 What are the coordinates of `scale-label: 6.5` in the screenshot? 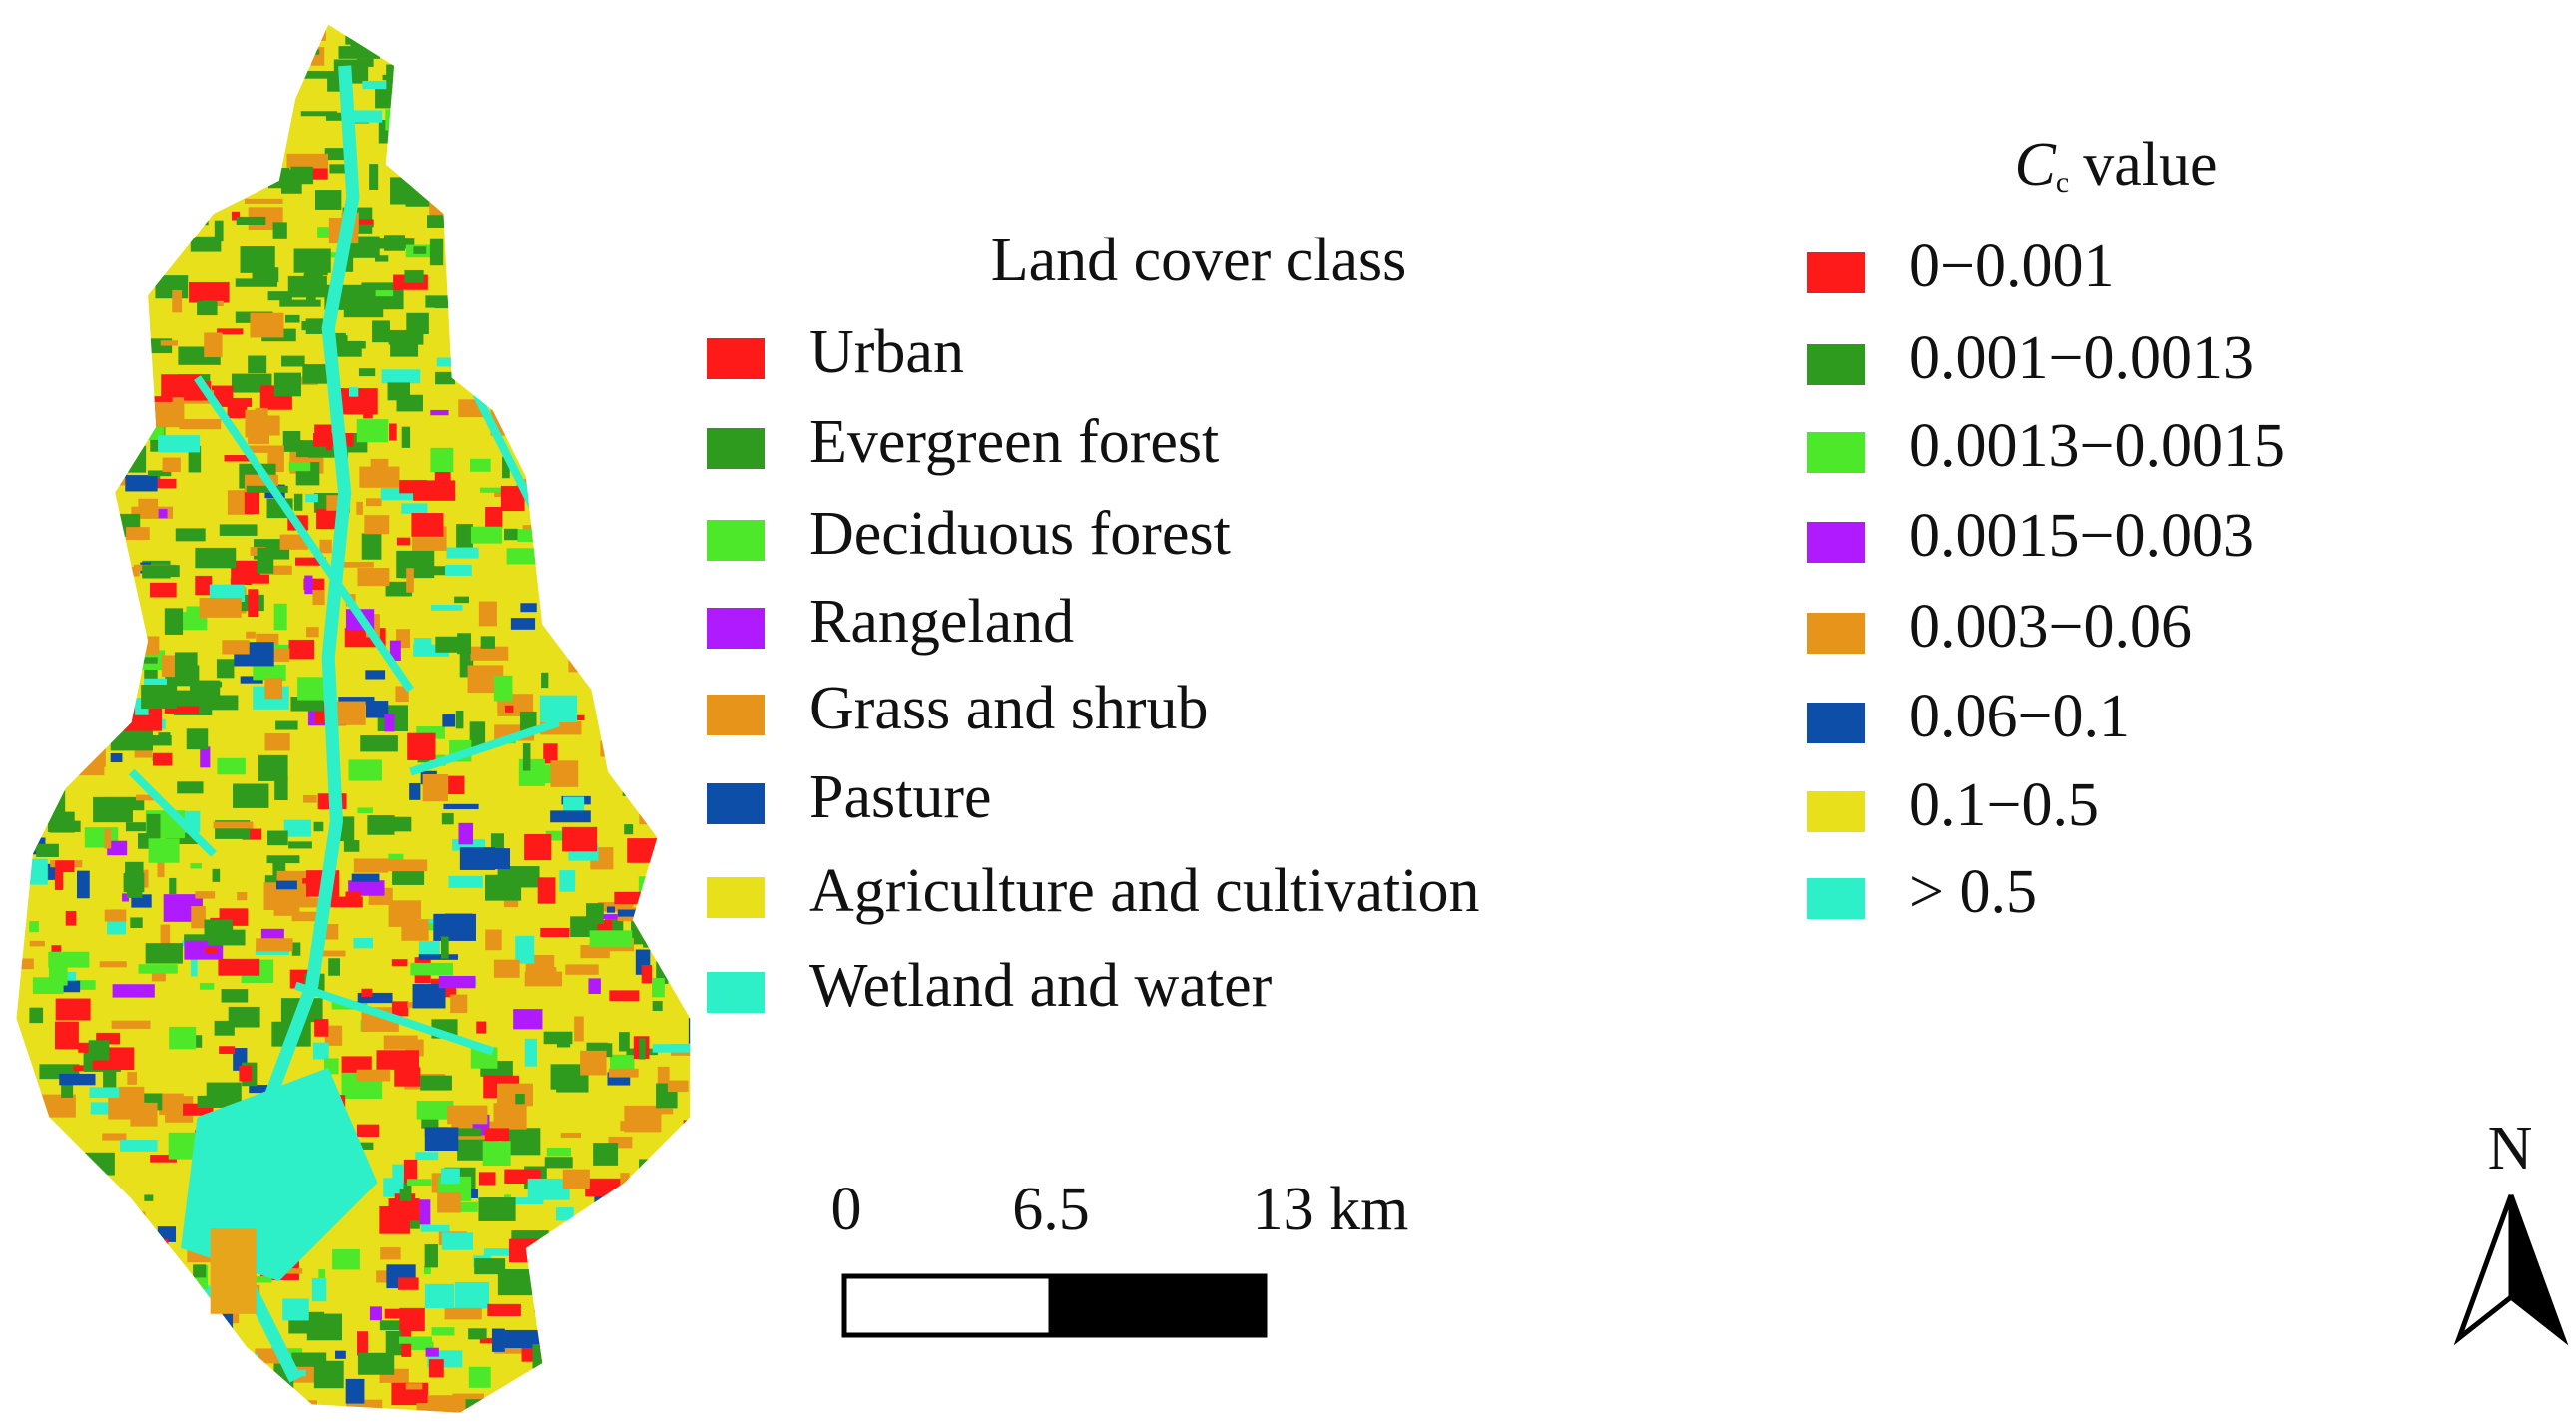 It's located at (1051, 1209).